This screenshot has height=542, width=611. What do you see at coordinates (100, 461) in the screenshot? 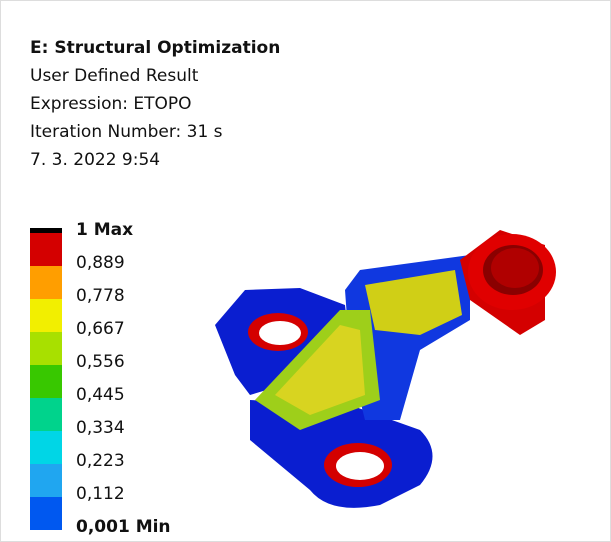
I see `legend-label: 0,223` at bounding box center [100, 461].